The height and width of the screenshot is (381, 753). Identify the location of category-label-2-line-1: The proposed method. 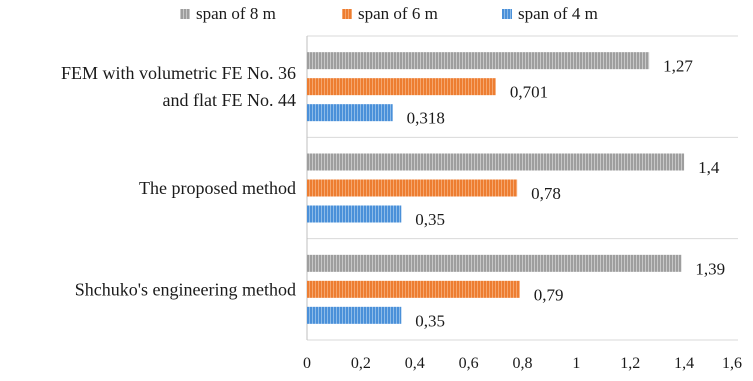
(217, 188).